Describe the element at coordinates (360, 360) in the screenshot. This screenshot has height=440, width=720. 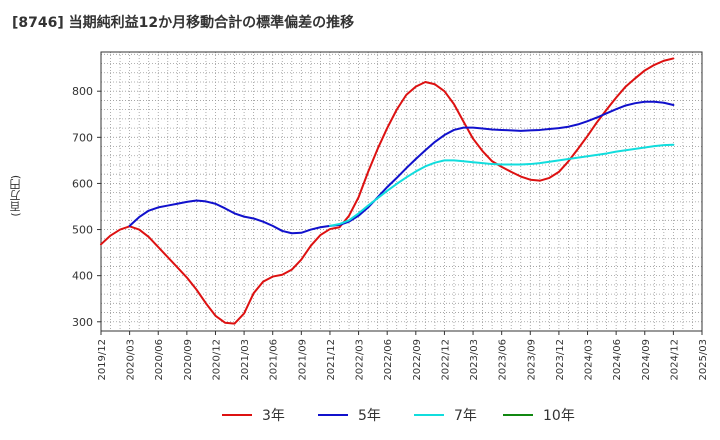
I see `x-tick-label: 2022/03` at that location.